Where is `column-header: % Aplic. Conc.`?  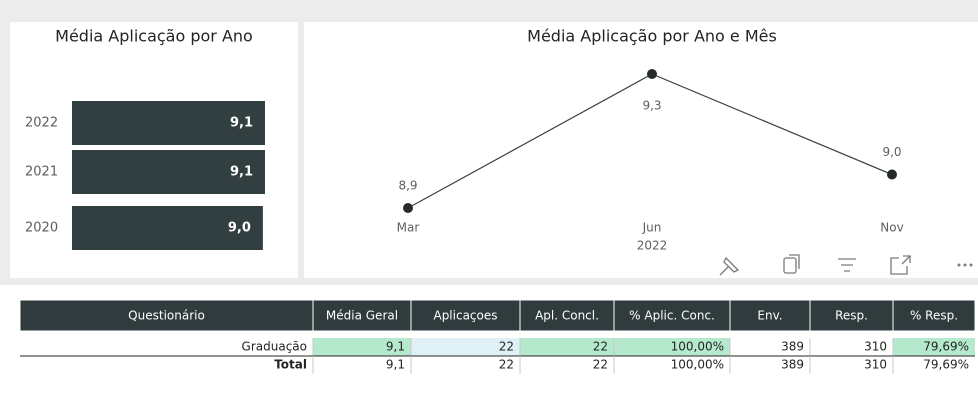
column-header: % Aplic. Conc. is located at coordinates (672, 316).